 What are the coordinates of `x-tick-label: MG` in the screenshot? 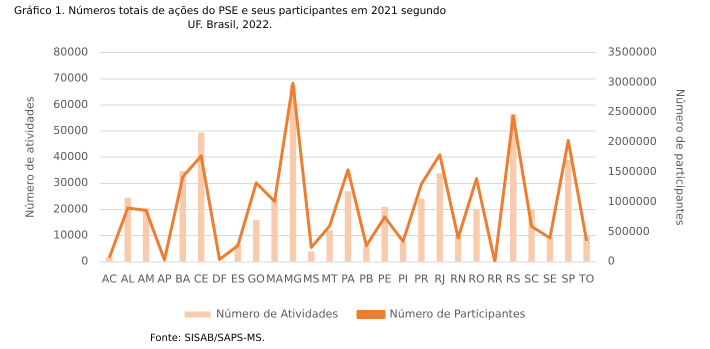 It's located at (293, 279).